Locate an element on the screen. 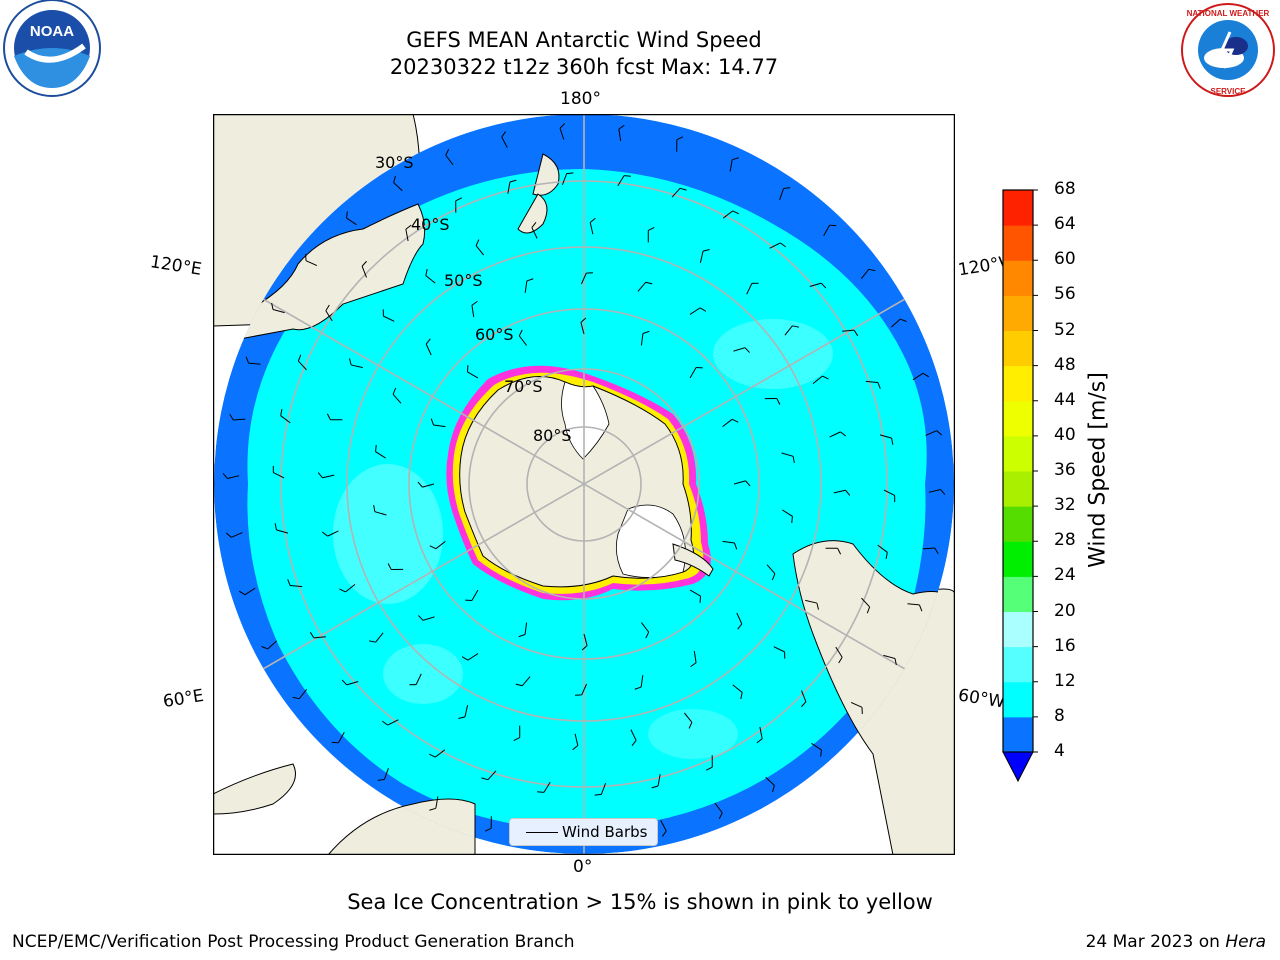  colorbar-tick-label: 64 is located at coordinates (1065, 224).